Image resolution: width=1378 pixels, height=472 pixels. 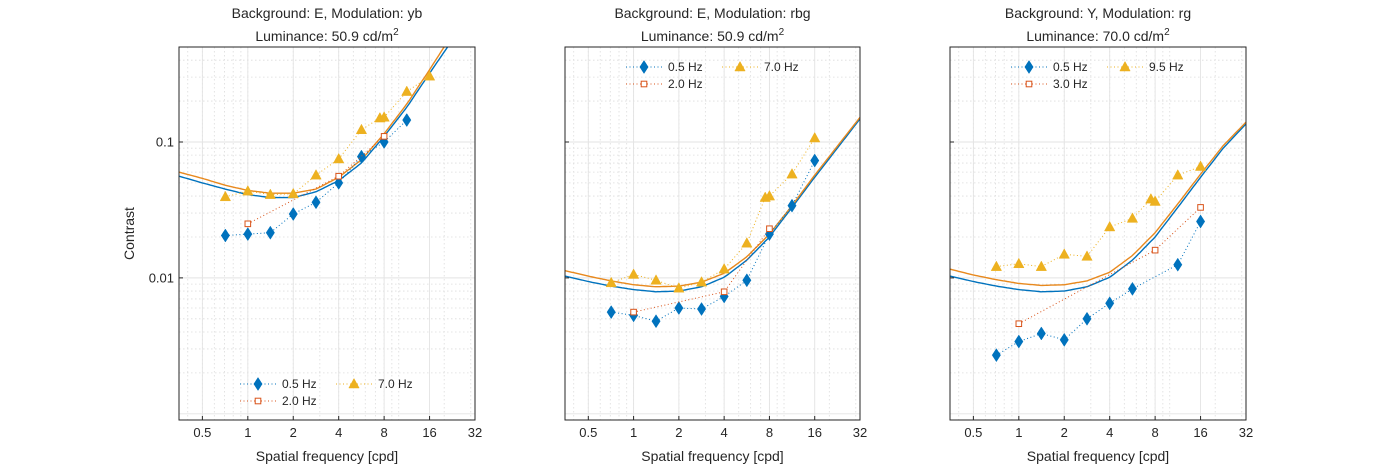 What do you see at coordinates (588, 432) in the screenshot?
I see `x-tick-label: 0.5` at bounding box center [588, 432].